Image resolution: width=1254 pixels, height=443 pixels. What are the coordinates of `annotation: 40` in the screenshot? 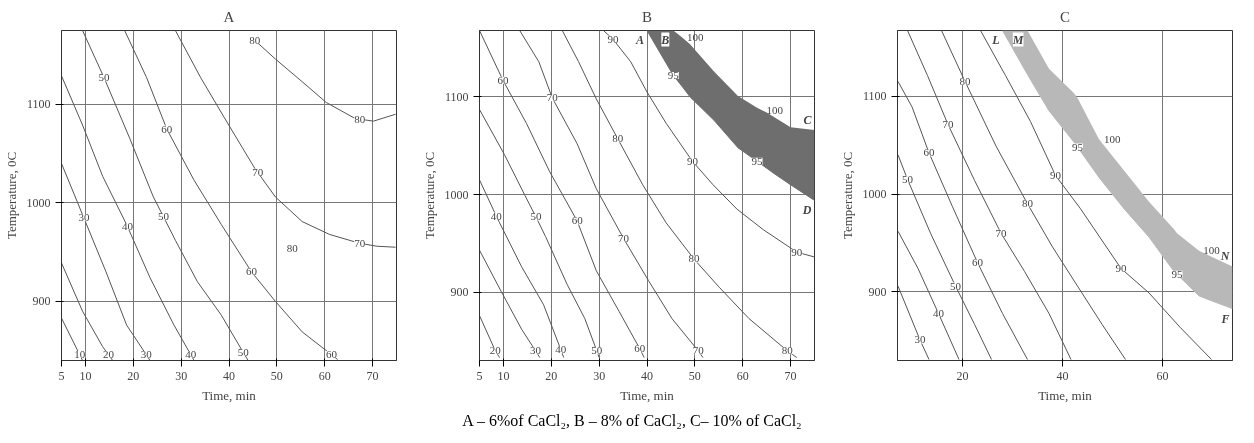 It's located at (128, 226).